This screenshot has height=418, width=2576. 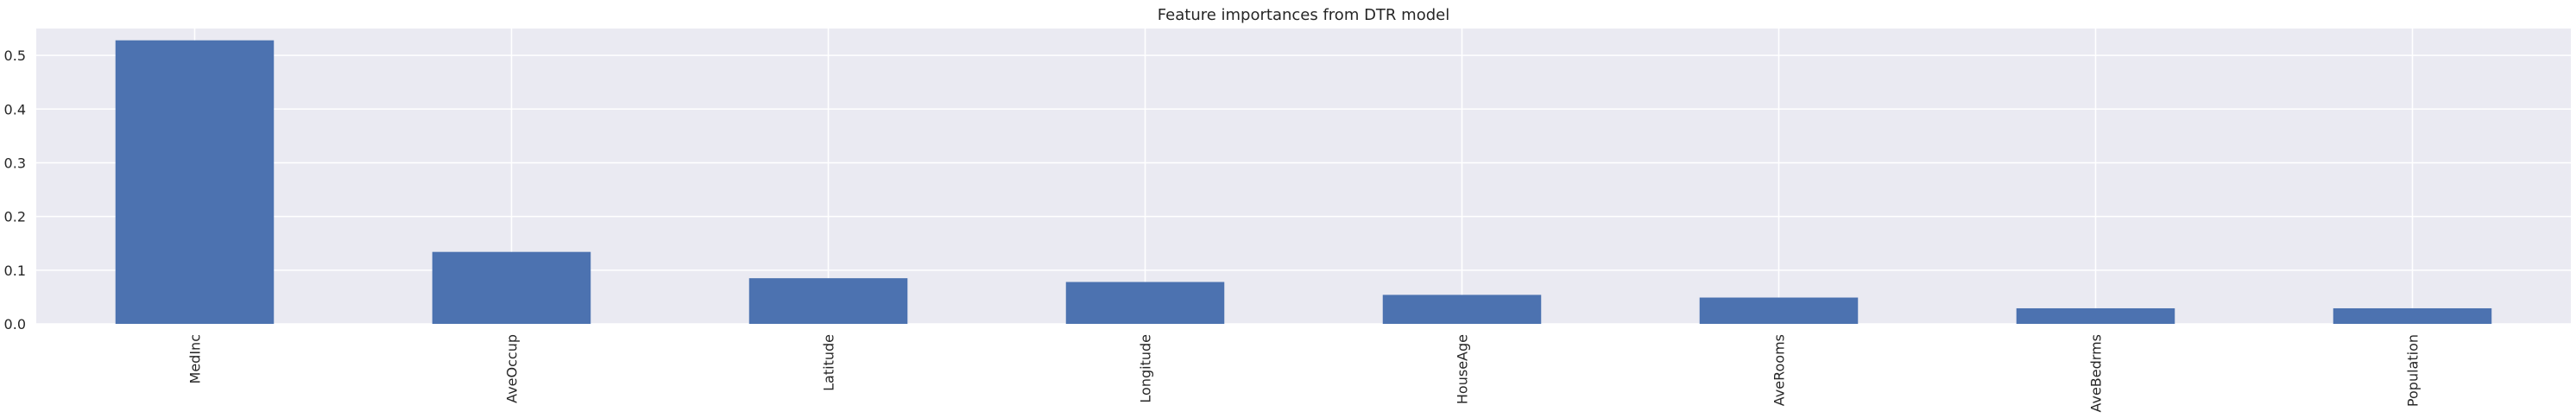 I want to click on bar-houseage, so click(x=1462, y=309).